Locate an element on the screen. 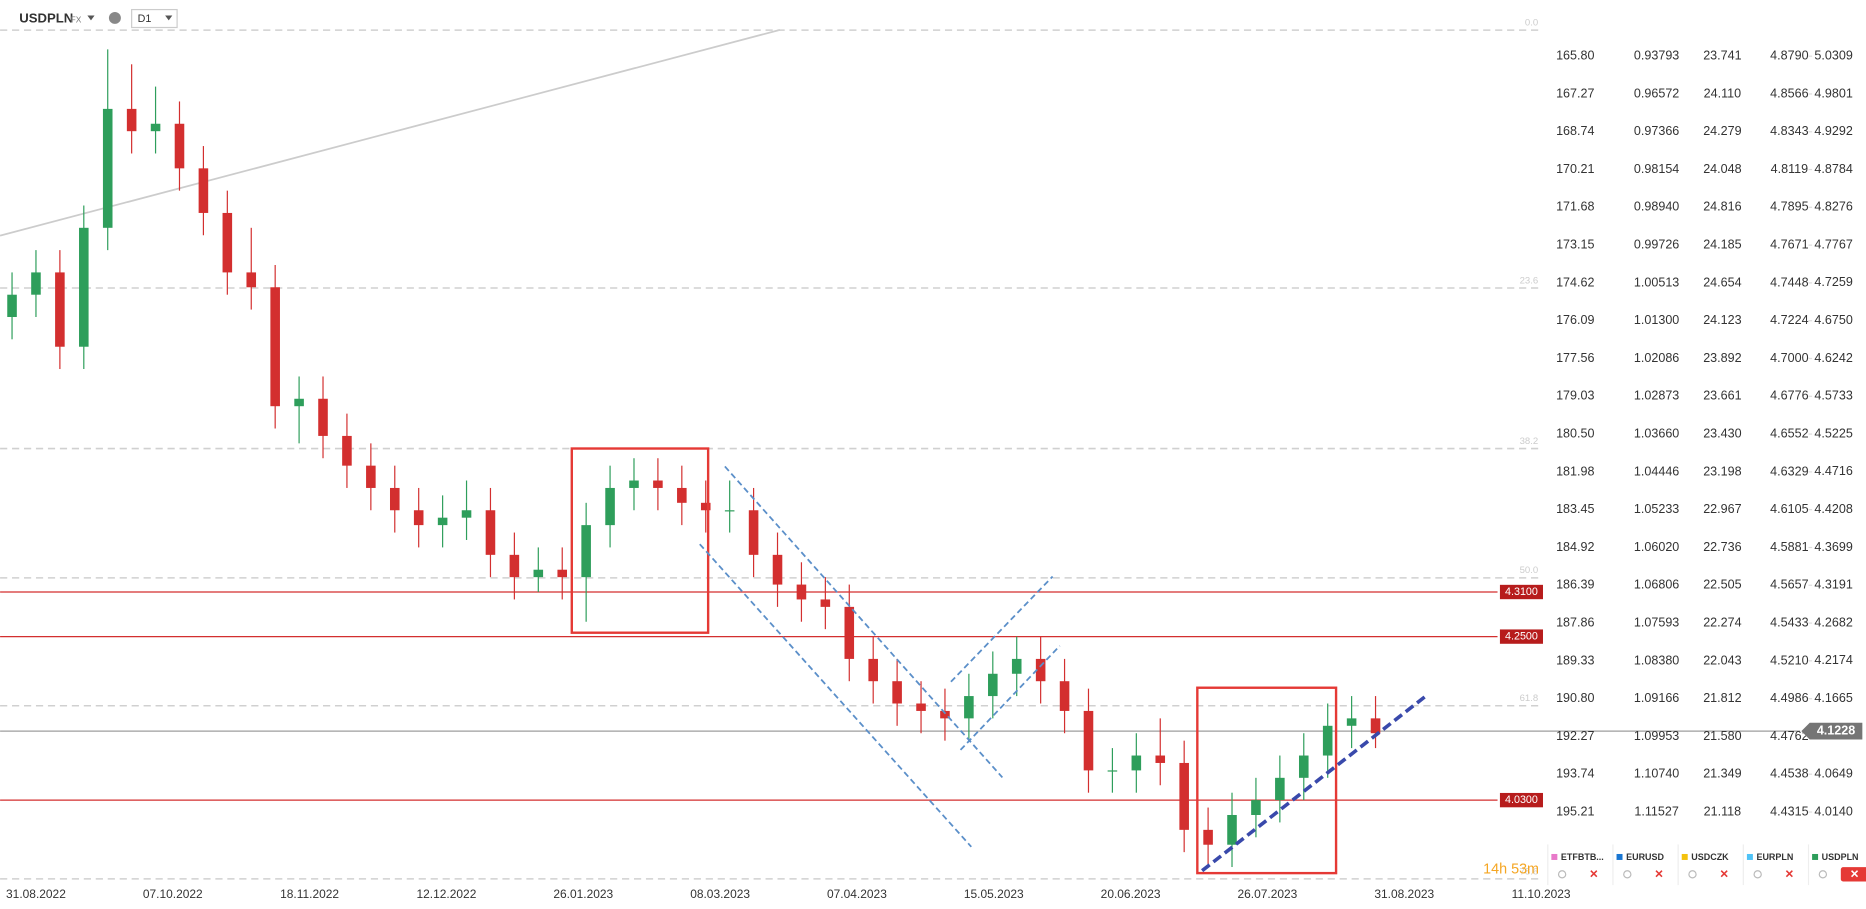 This screenshot has width=1866, height=909. price-scale-label: 0.97366 is located at coordinates (1656, 131).